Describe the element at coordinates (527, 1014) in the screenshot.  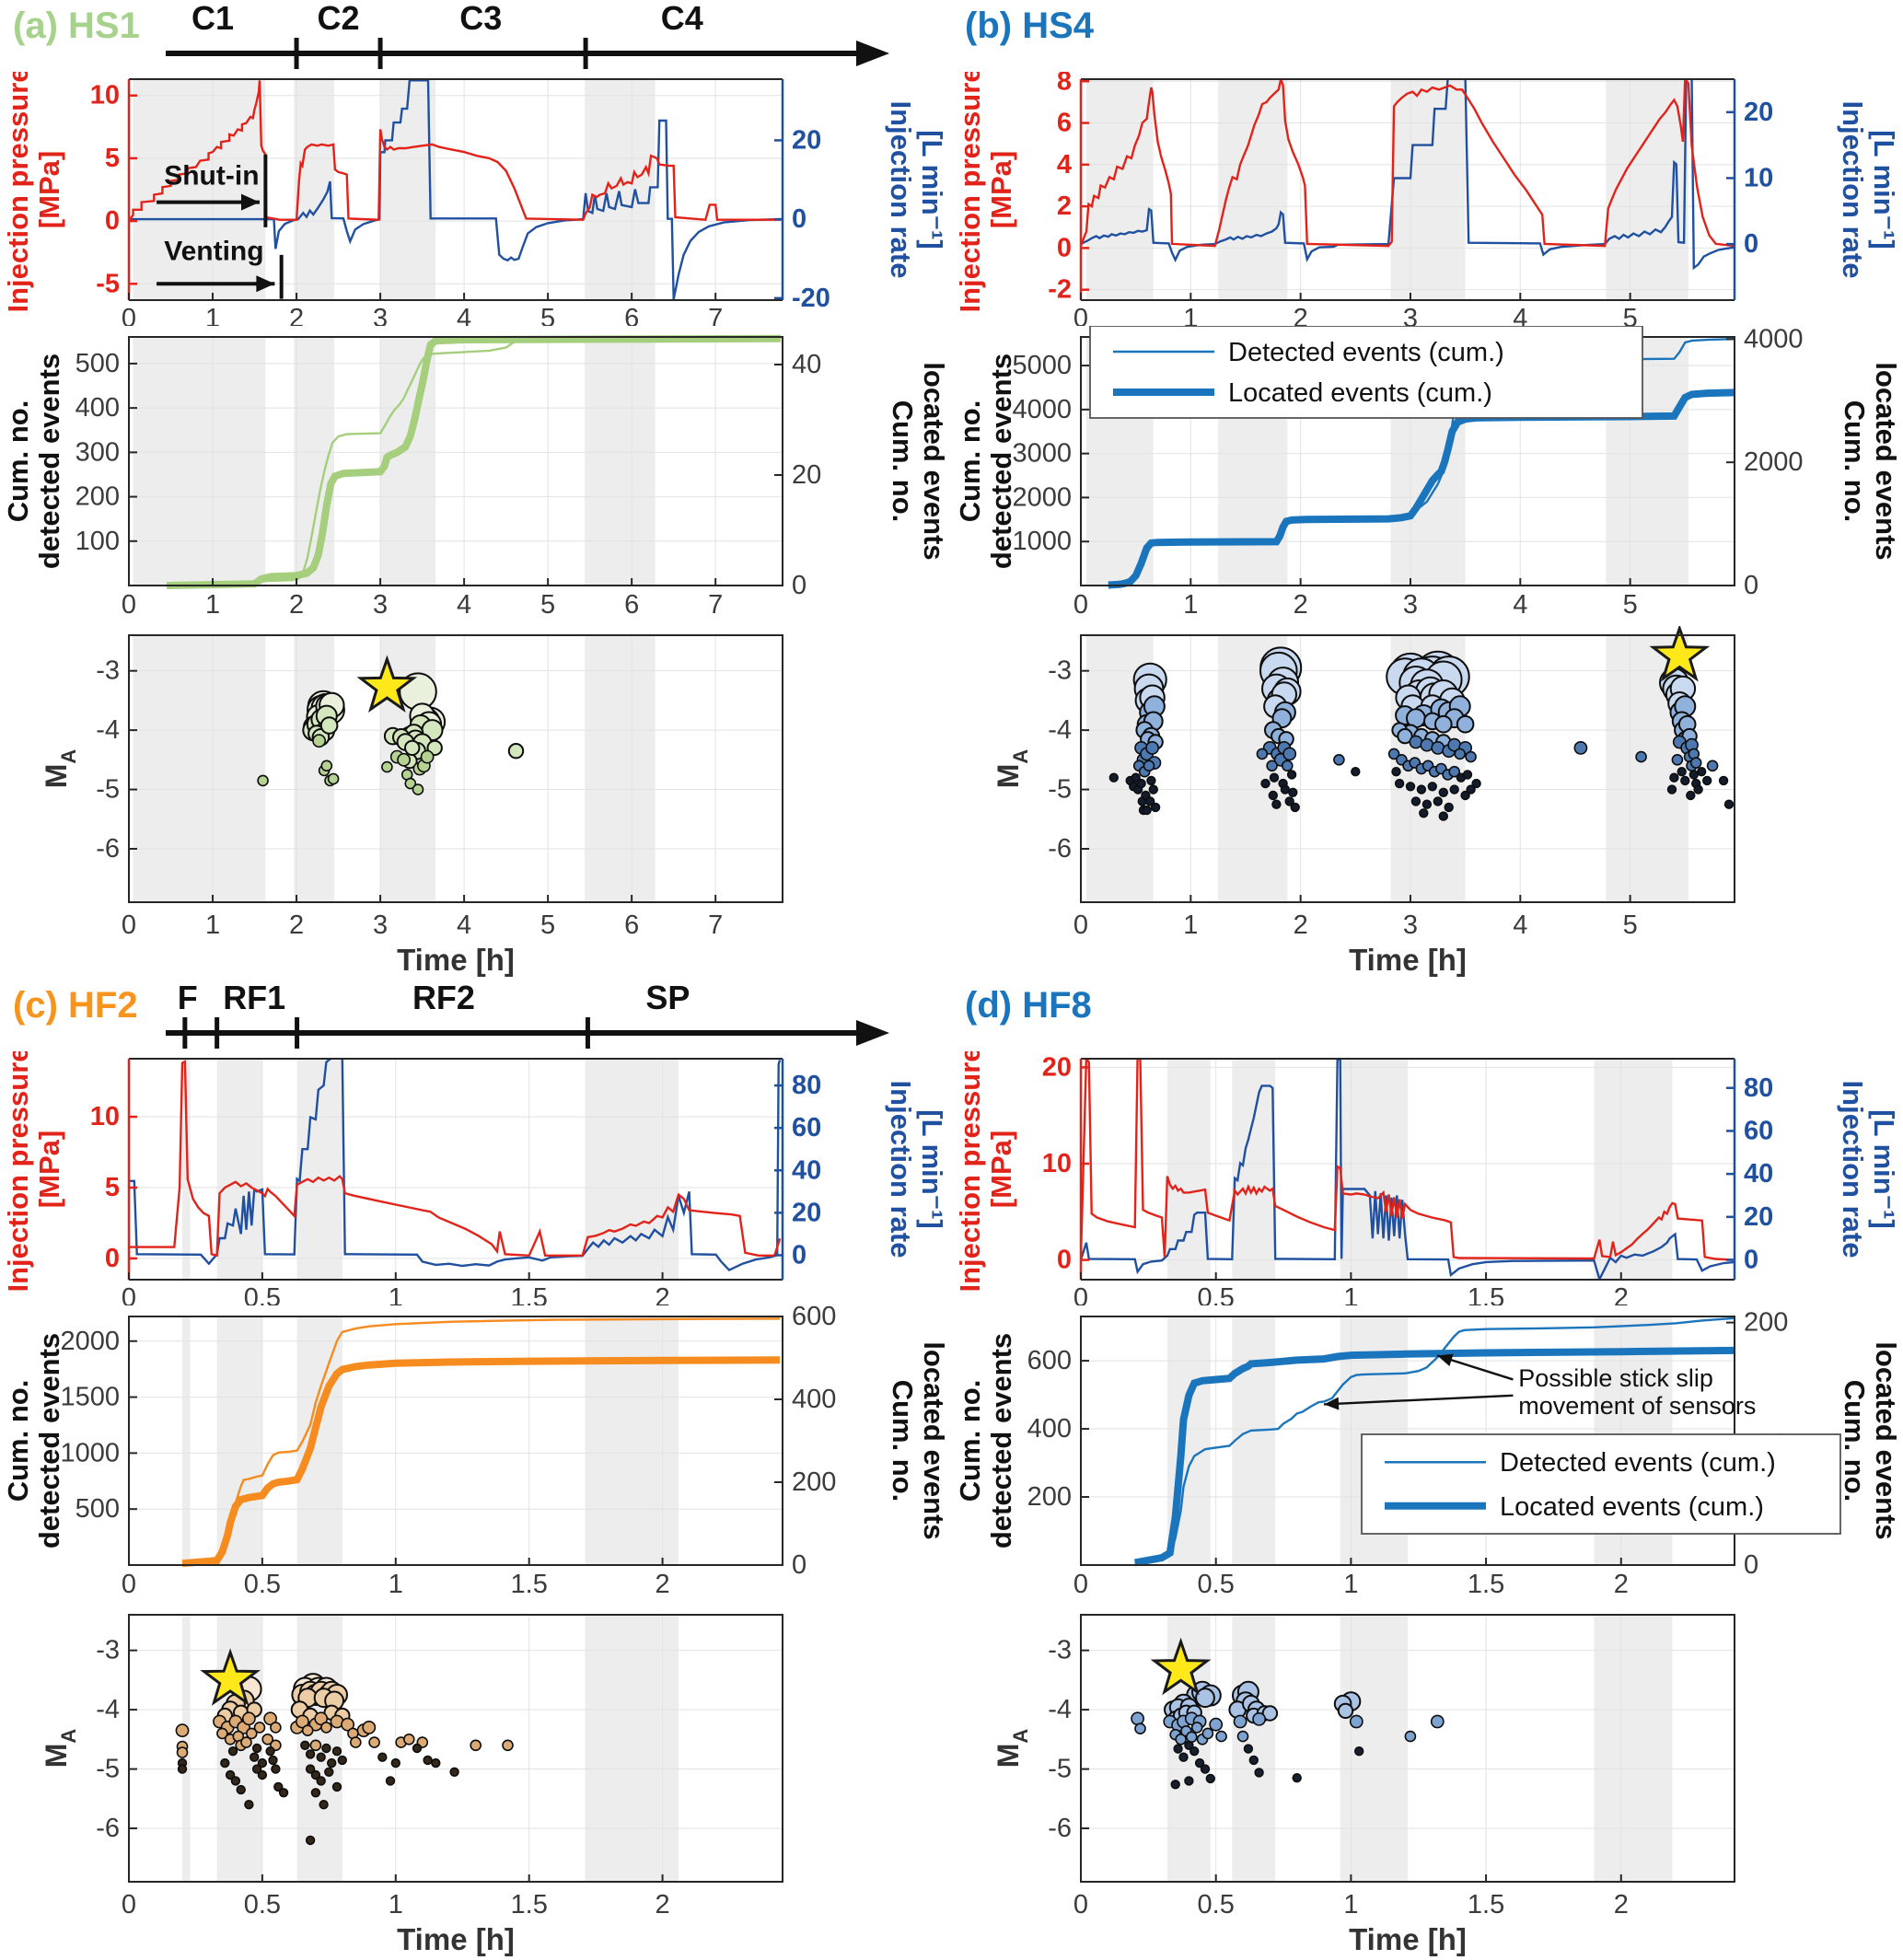
I see `phase-timeline-c: F RF1 RF2 SP` at that location.